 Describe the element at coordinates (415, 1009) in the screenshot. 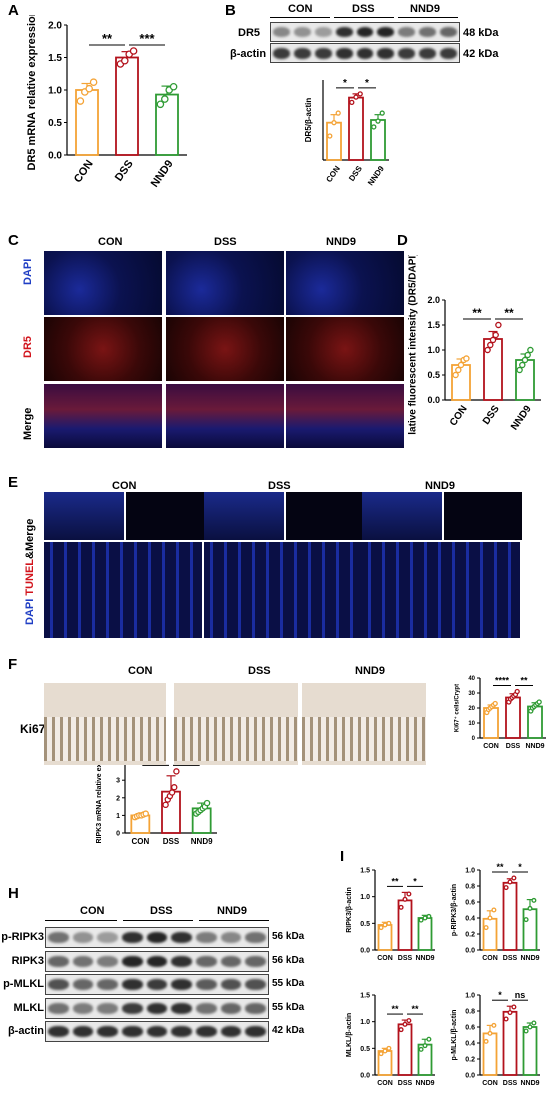

I see `chart-i3-sig-label: **` at that location.